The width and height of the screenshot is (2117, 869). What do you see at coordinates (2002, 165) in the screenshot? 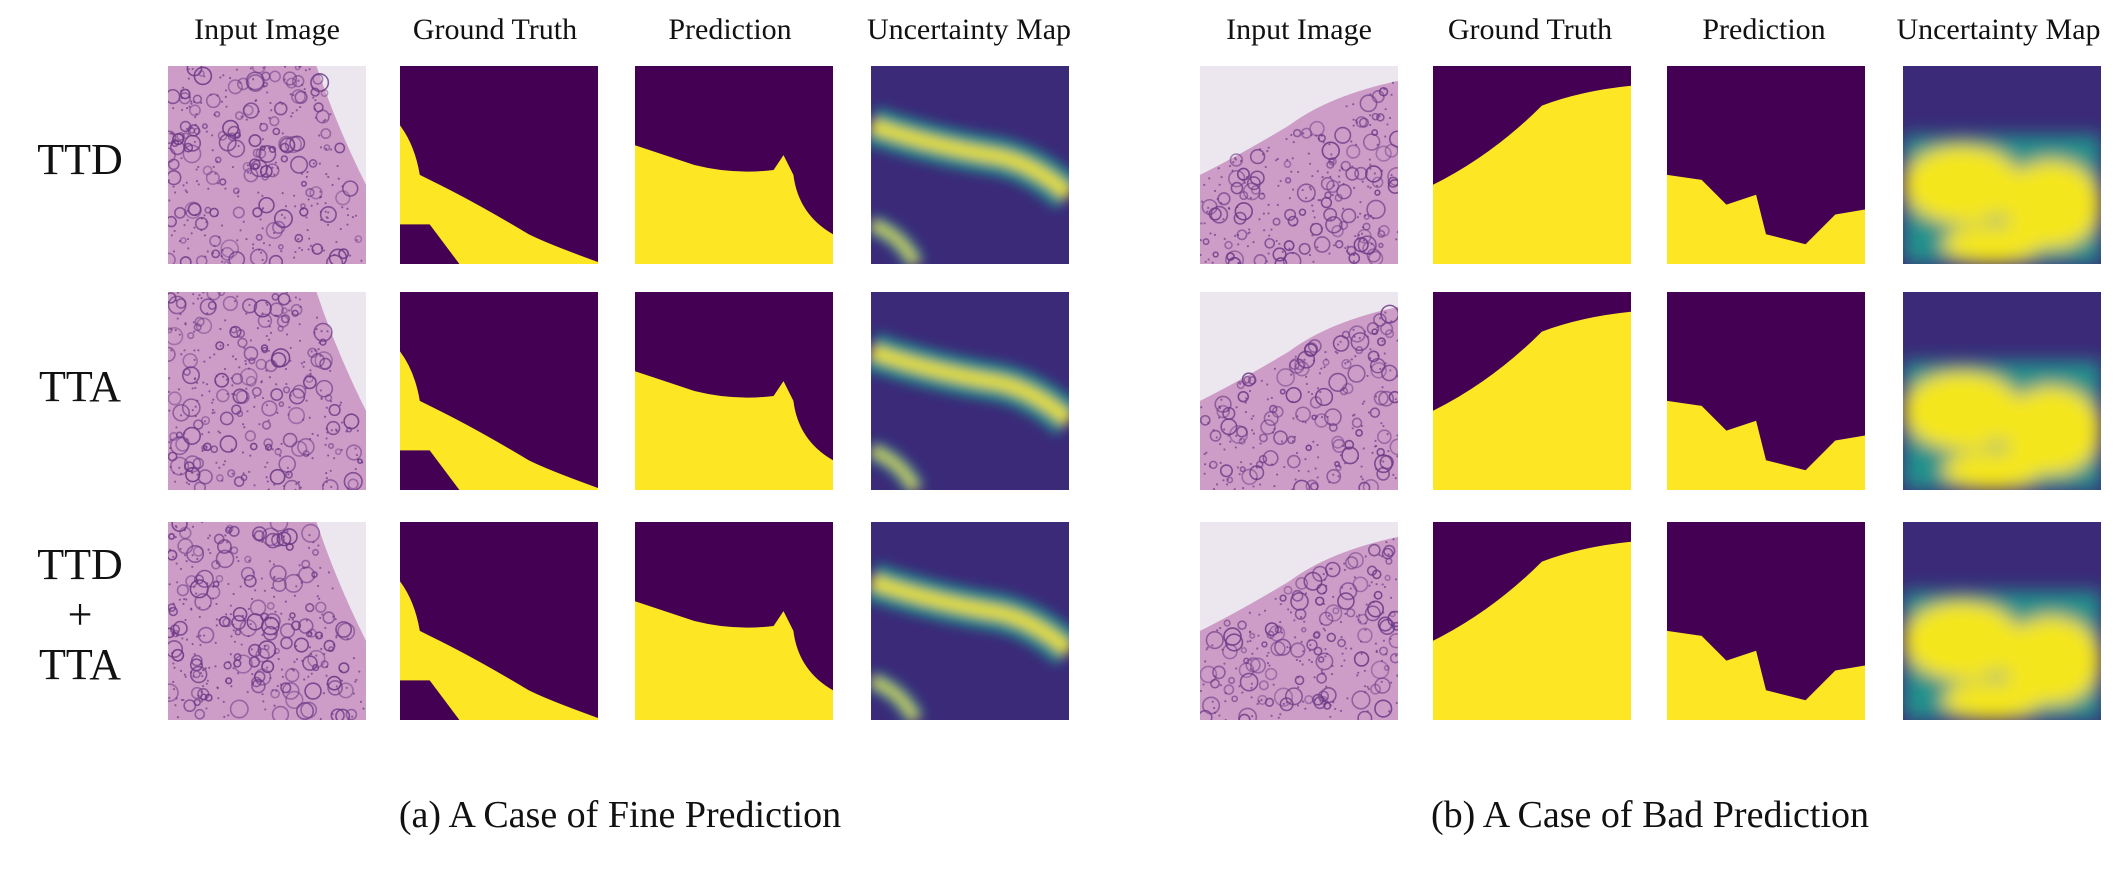
I see `uncertainty-map-b-ttd` at bounding box center [2002, 165].